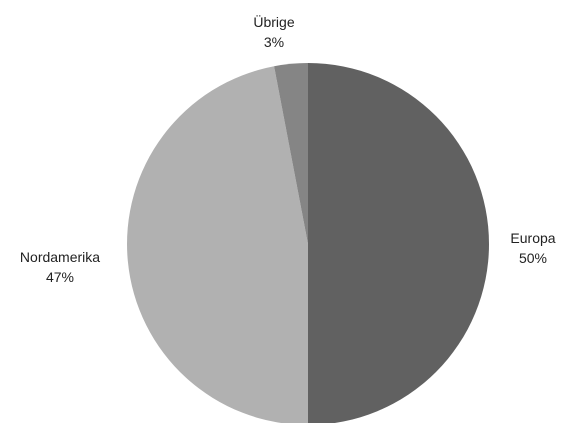 The image size is (561, 423). I want to click on slice-value-europa: 50%, so click(533, 258).